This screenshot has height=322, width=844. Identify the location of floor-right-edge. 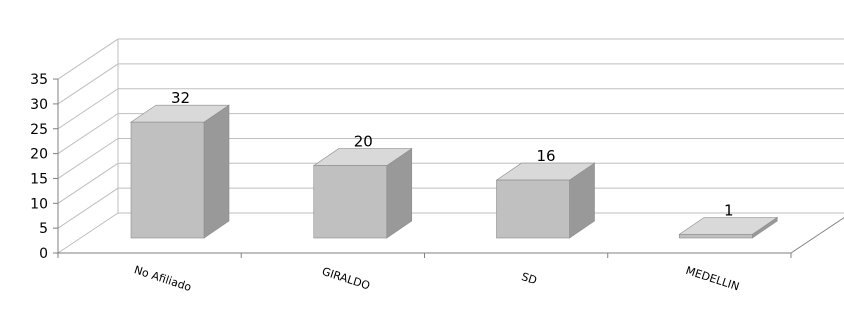
(817, 235).